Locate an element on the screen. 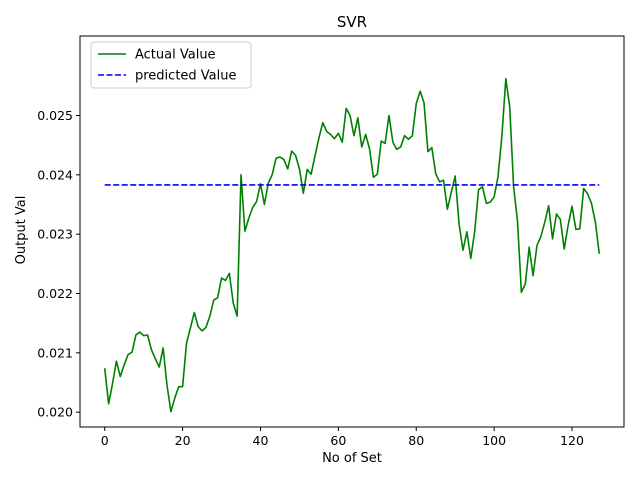 This screenshot has width=640, height=480. legend-actual-label: Actual Value is located at coordinates (175, 55).